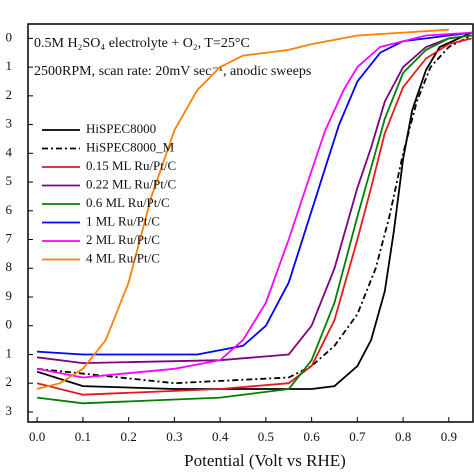 The height and width of the screenshot is (474, 474). Describe the element at coordinates (9, 238) in the screenshot. I see `y-tick-label: 7` at that location.